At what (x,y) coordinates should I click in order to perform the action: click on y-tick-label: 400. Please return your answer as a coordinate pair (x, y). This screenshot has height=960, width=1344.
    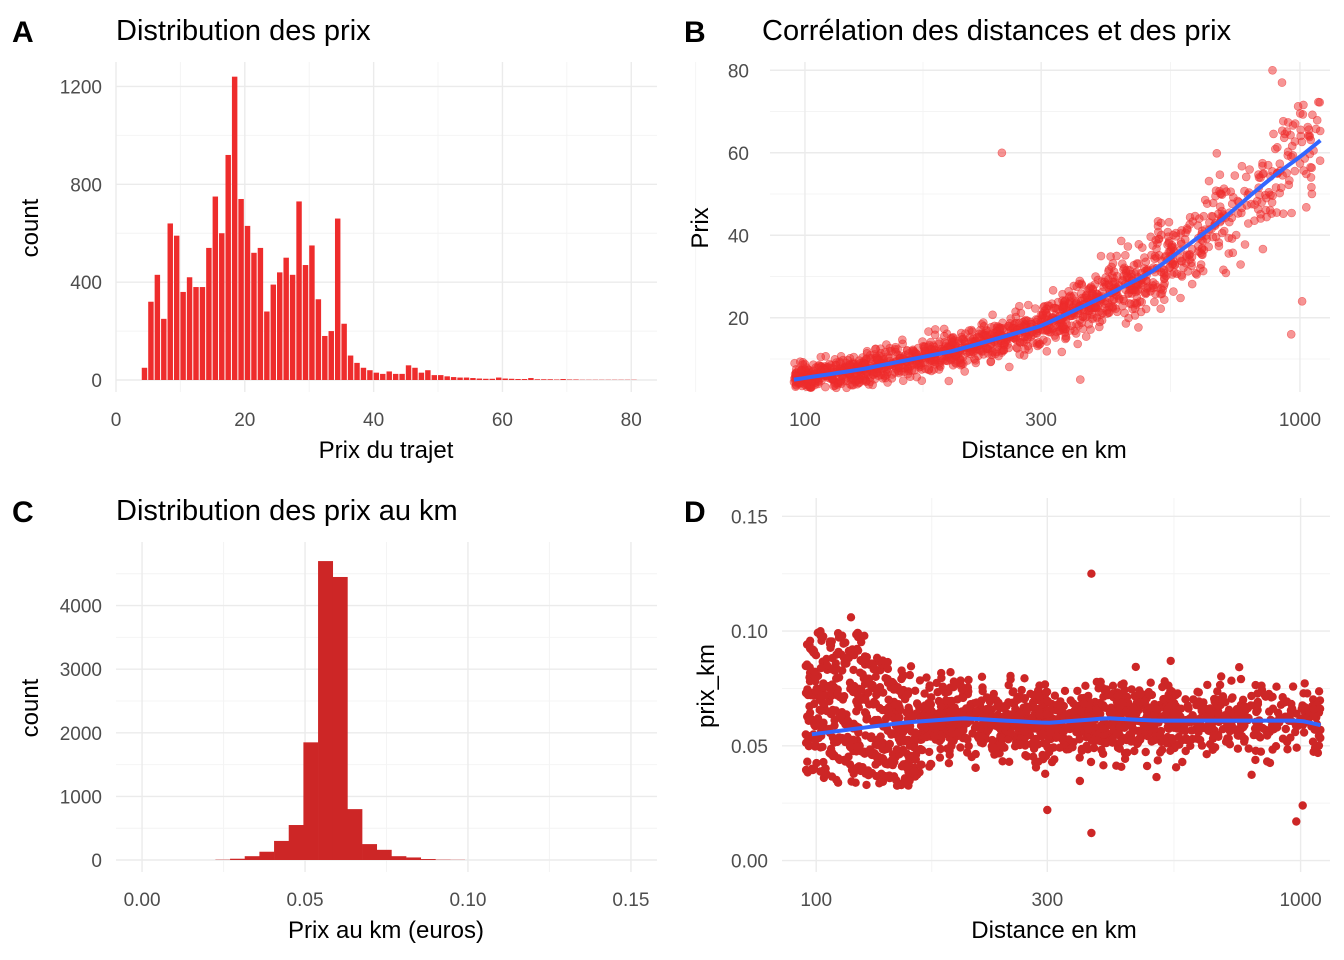
    Looking at the image, I should click on (86, 283).